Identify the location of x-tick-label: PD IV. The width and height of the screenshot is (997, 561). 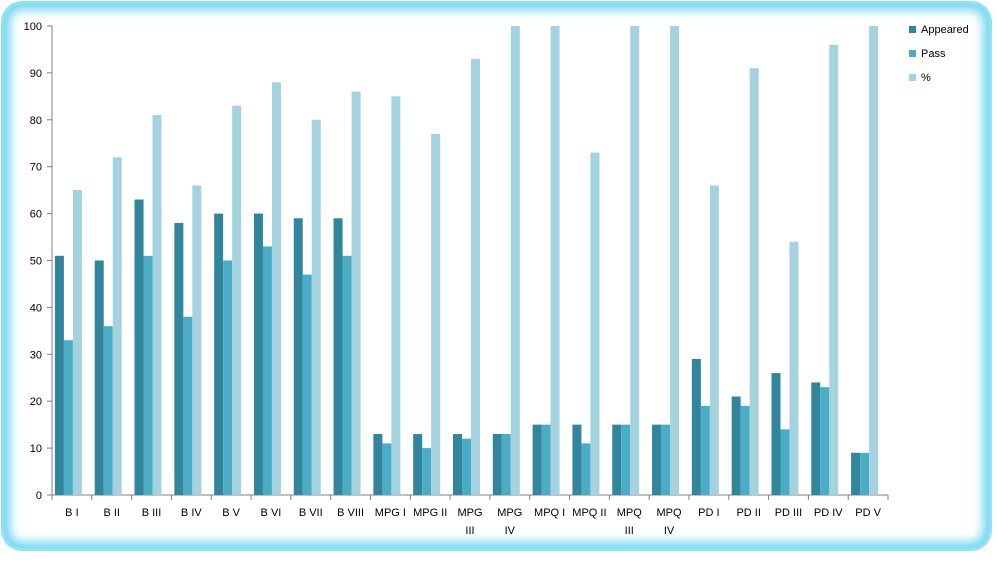
(828, 513).